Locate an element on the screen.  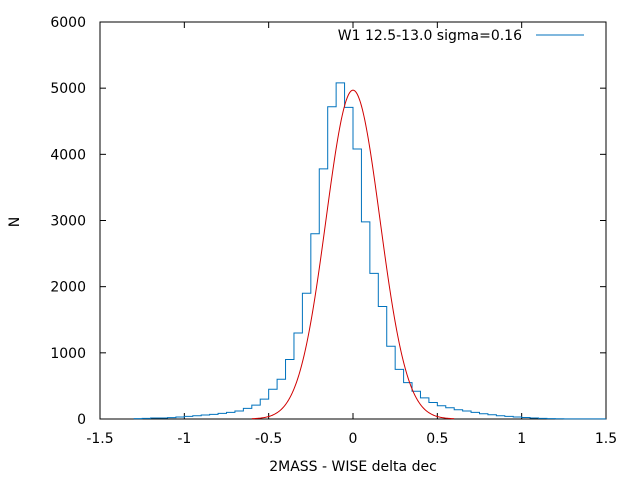
x-tick-label: -1 is located at coordinates (184, 439).